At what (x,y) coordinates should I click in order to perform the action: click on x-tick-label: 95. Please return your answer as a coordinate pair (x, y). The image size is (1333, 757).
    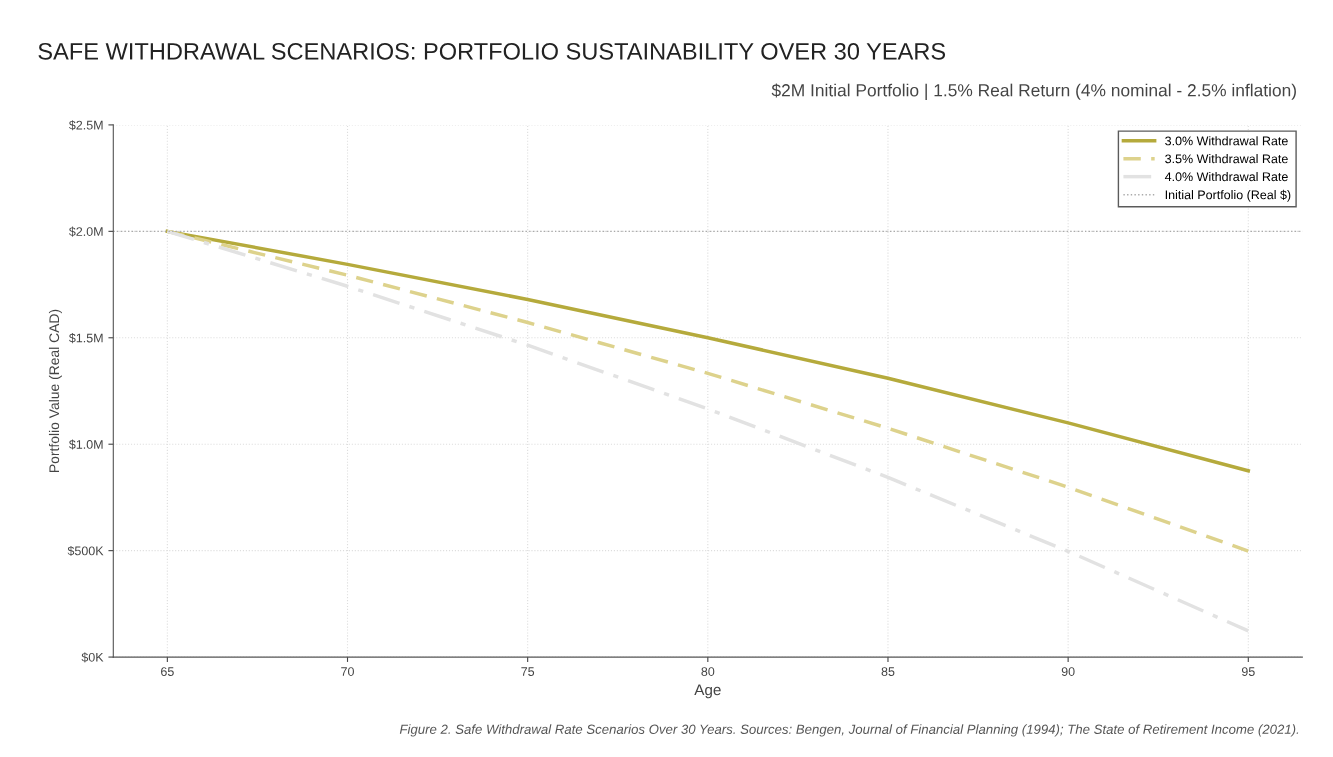
    Looking at the image, I should click on (1248, 671).